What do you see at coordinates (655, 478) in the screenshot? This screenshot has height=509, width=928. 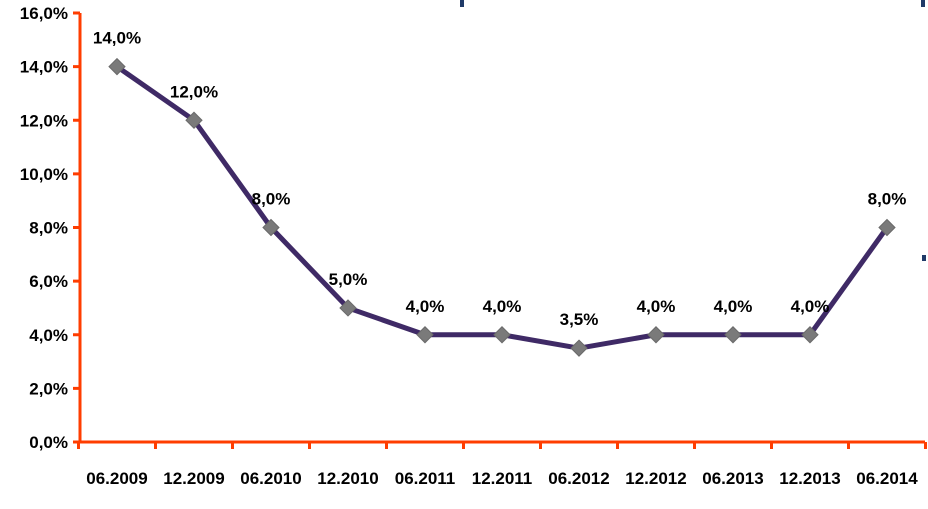 I see `x-tick-label: 12.2012` at bounding box center [655, 478].